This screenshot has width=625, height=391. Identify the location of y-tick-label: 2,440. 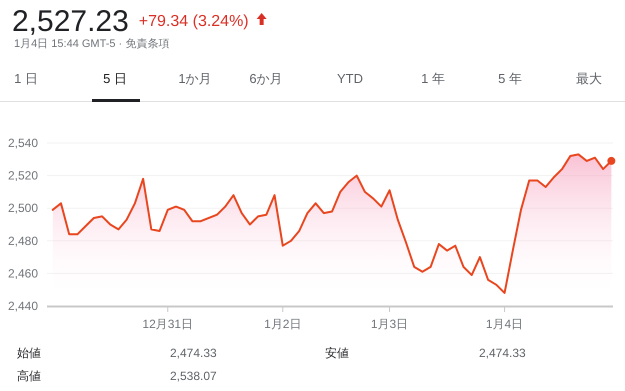
(23, 306).